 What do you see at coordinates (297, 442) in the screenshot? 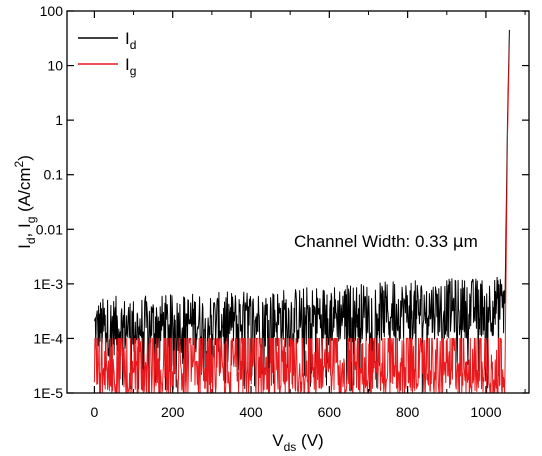
I see `x-axis-title: Vds (V)` at bounding box center [297, 442].